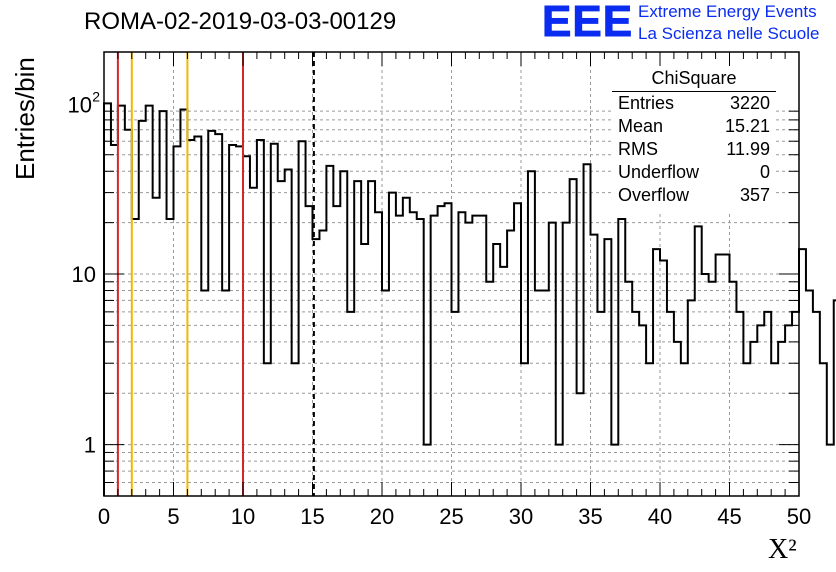 The image size is (836, 572). Describe the element at coordinates (104, 516) in the screenshot. I see `x-tick-label: 0` at that location.